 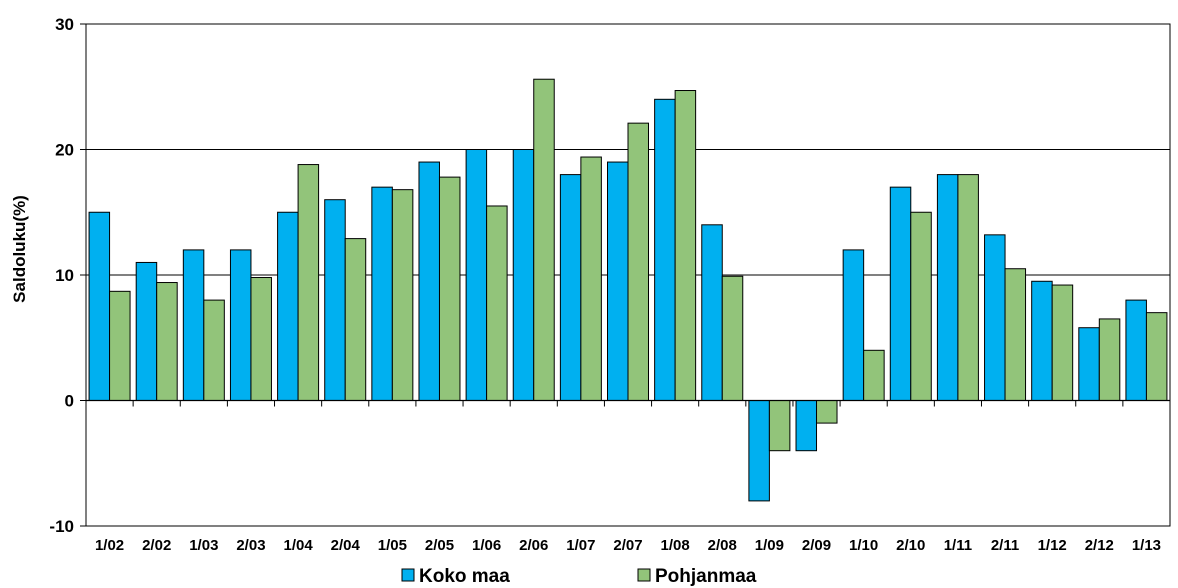 What do you see at coordinates (1052, 545) in the screenshot?
I see `x-tick-label: 1/12` at bounding box center [1052, 545].